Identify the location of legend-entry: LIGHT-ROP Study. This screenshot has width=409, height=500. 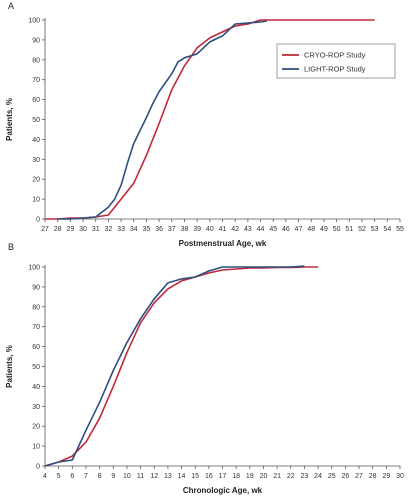
(335, 69).